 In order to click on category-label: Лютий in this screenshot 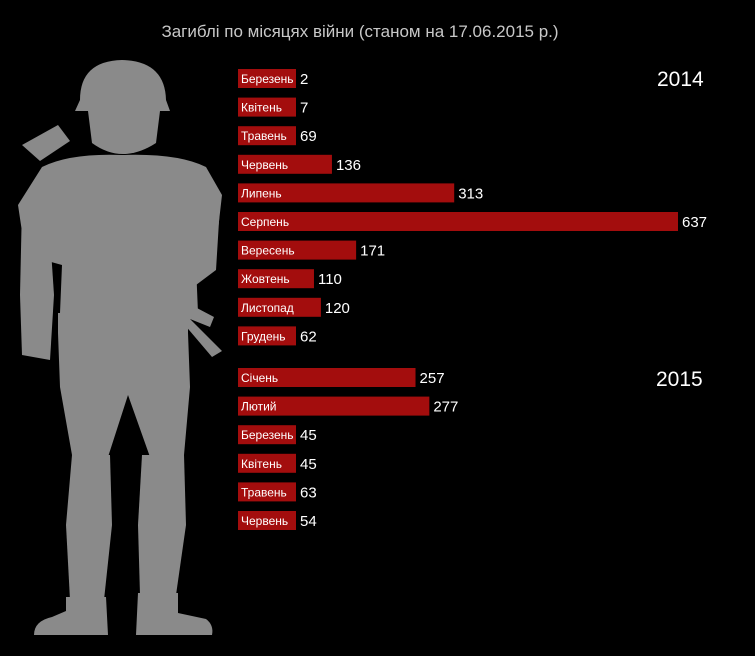, I will do `click(259, 407)`.